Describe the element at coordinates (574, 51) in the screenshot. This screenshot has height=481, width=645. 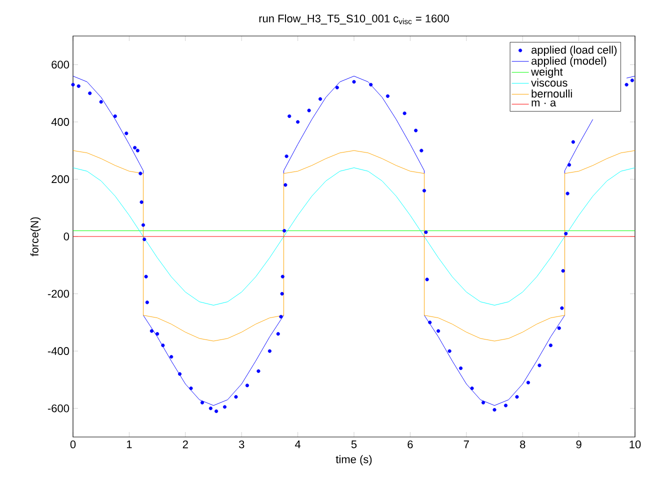
I see `legend-label: applied (load cell)` at that location.